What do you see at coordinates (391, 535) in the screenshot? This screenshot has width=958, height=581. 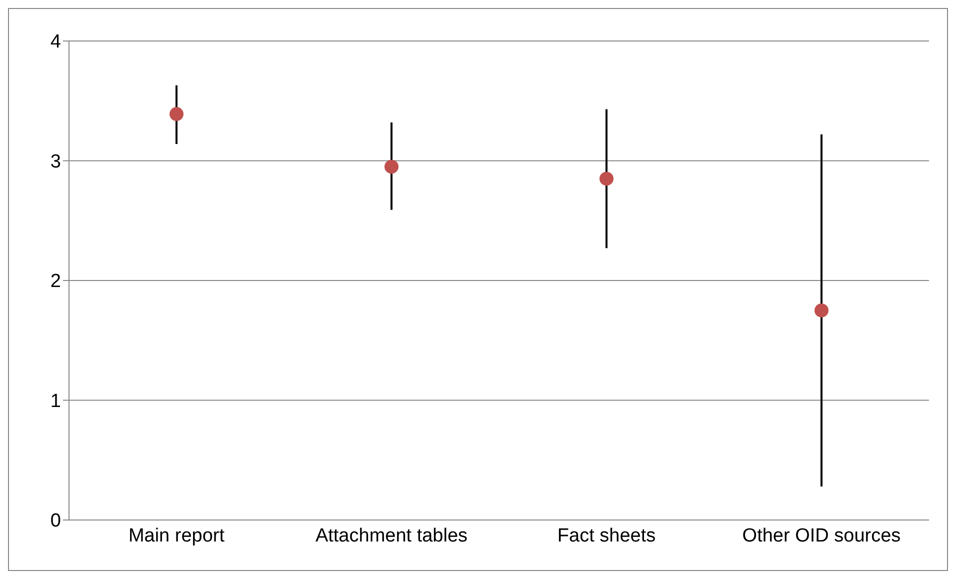 I see `x-tick-label: Attachment tables` at bounding box center [391, 535].